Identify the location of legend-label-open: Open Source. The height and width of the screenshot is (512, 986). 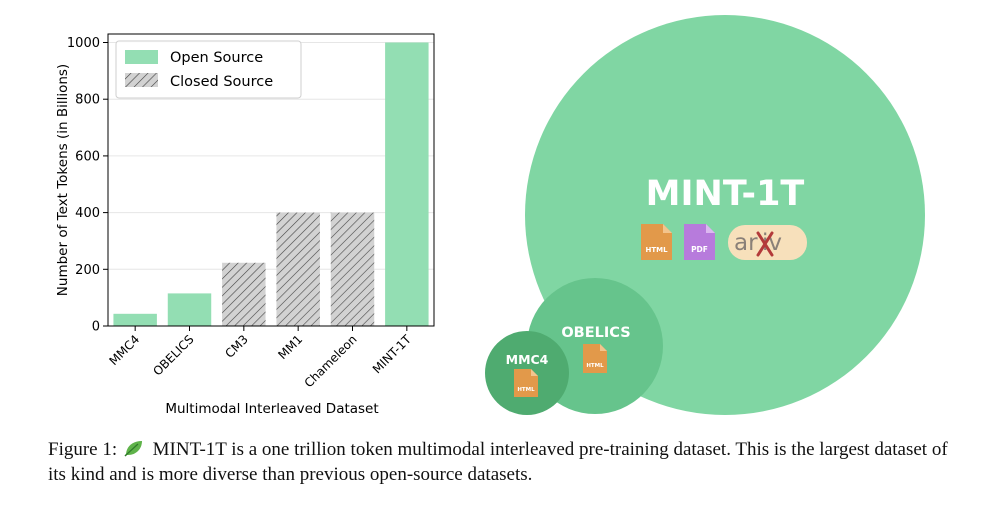
(216, 58).